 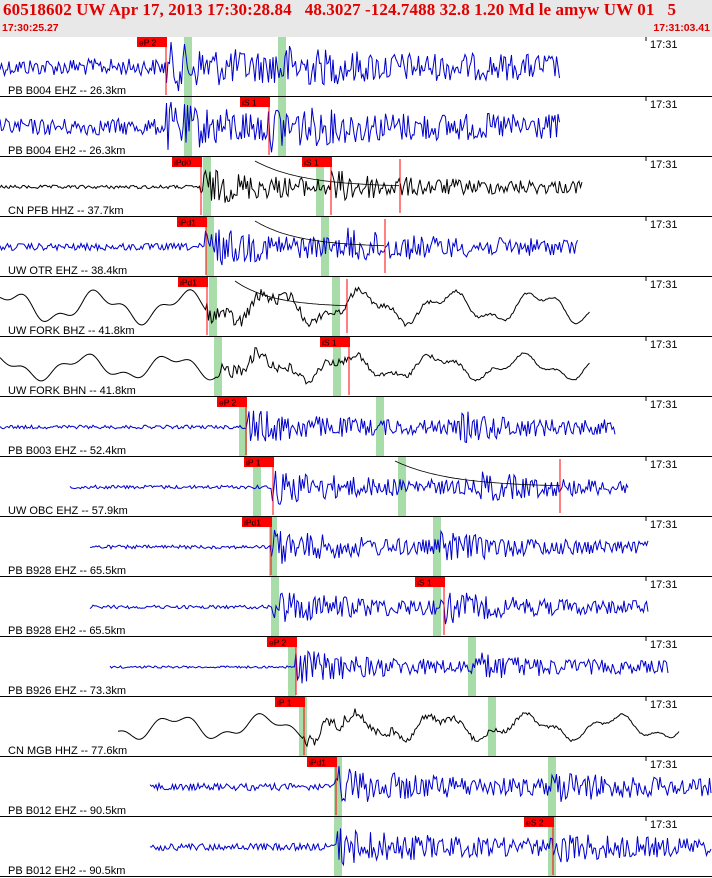 What do you see at coordinates (67, 271) in the screenshot?
I see `channel-label: UW OTR EHZ -- 38.4km` at bounding box center [67, 271].